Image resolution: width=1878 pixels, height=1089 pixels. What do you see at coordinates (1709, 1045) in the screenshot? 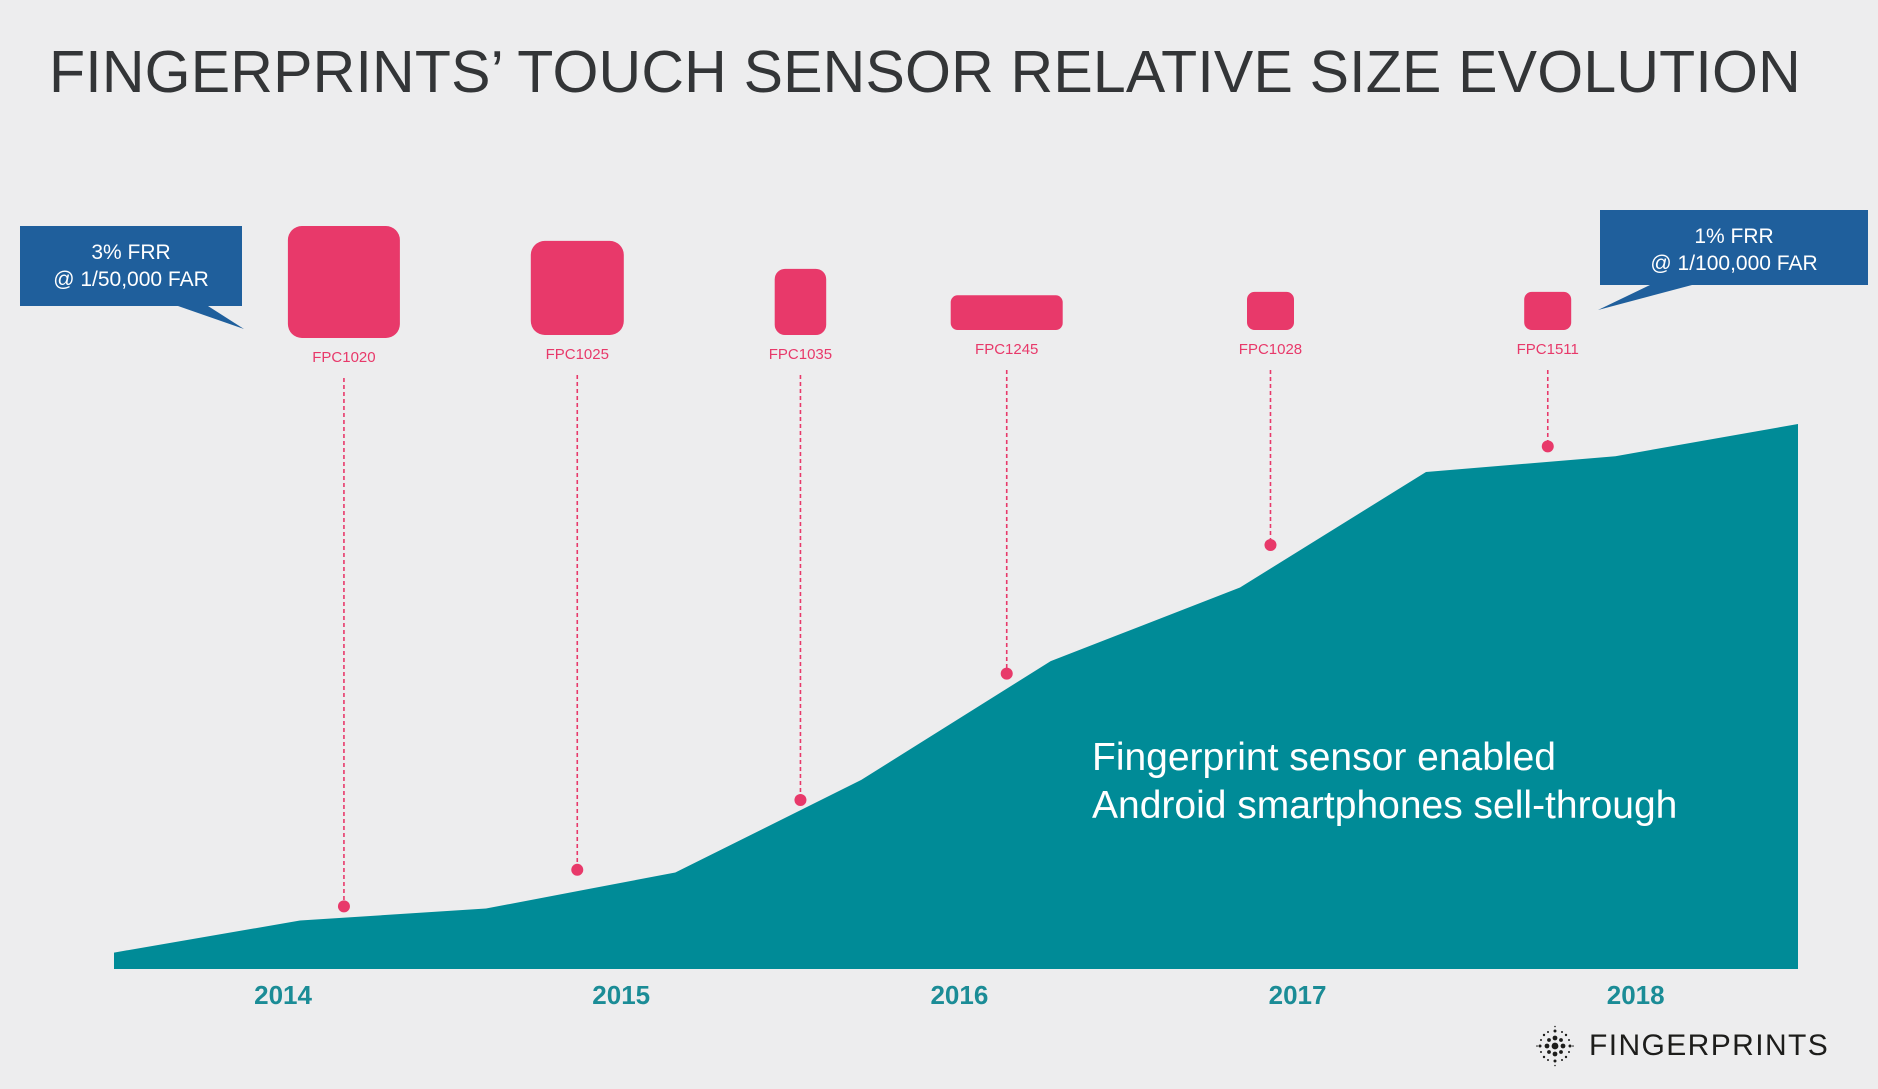
I see `brand-name: FINGERPRINTS` at bounding box center [1709, 1045].